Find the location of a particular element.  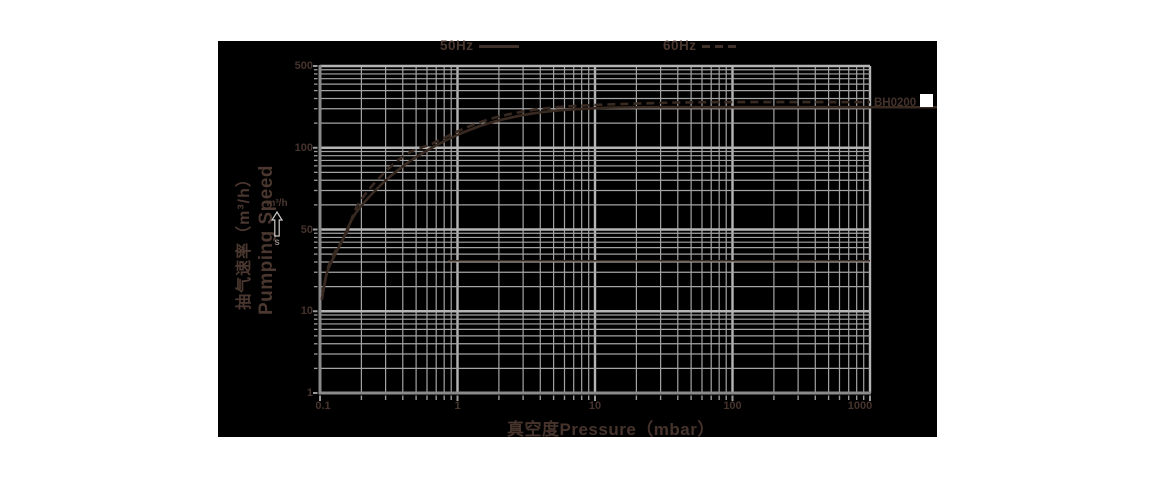

y-tick-label: 500 is located at coordinates (303, 66).